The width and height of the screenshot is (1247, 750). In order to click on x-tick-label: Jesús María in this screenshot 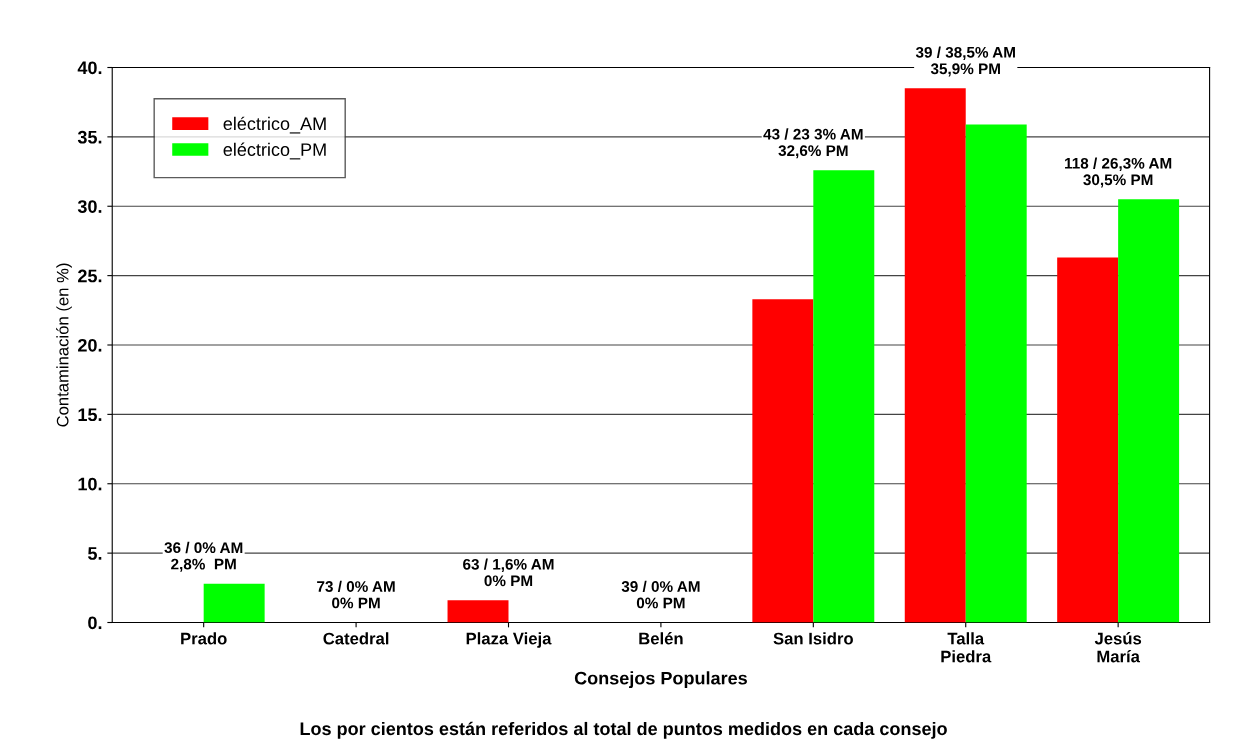, I will do `click(1118, 647)`.